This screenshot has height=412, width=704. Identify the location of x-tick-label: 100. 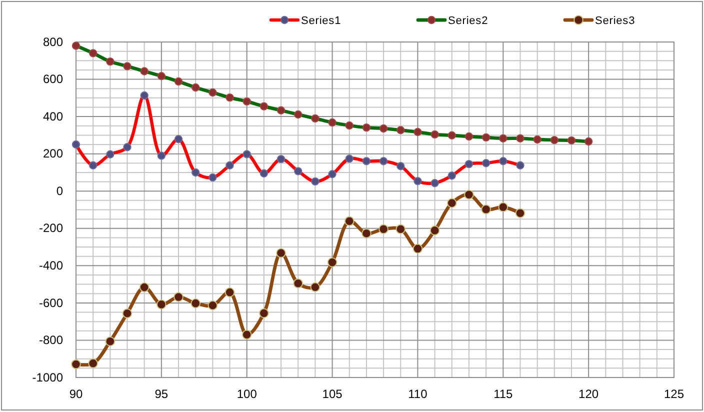
(247, 394).